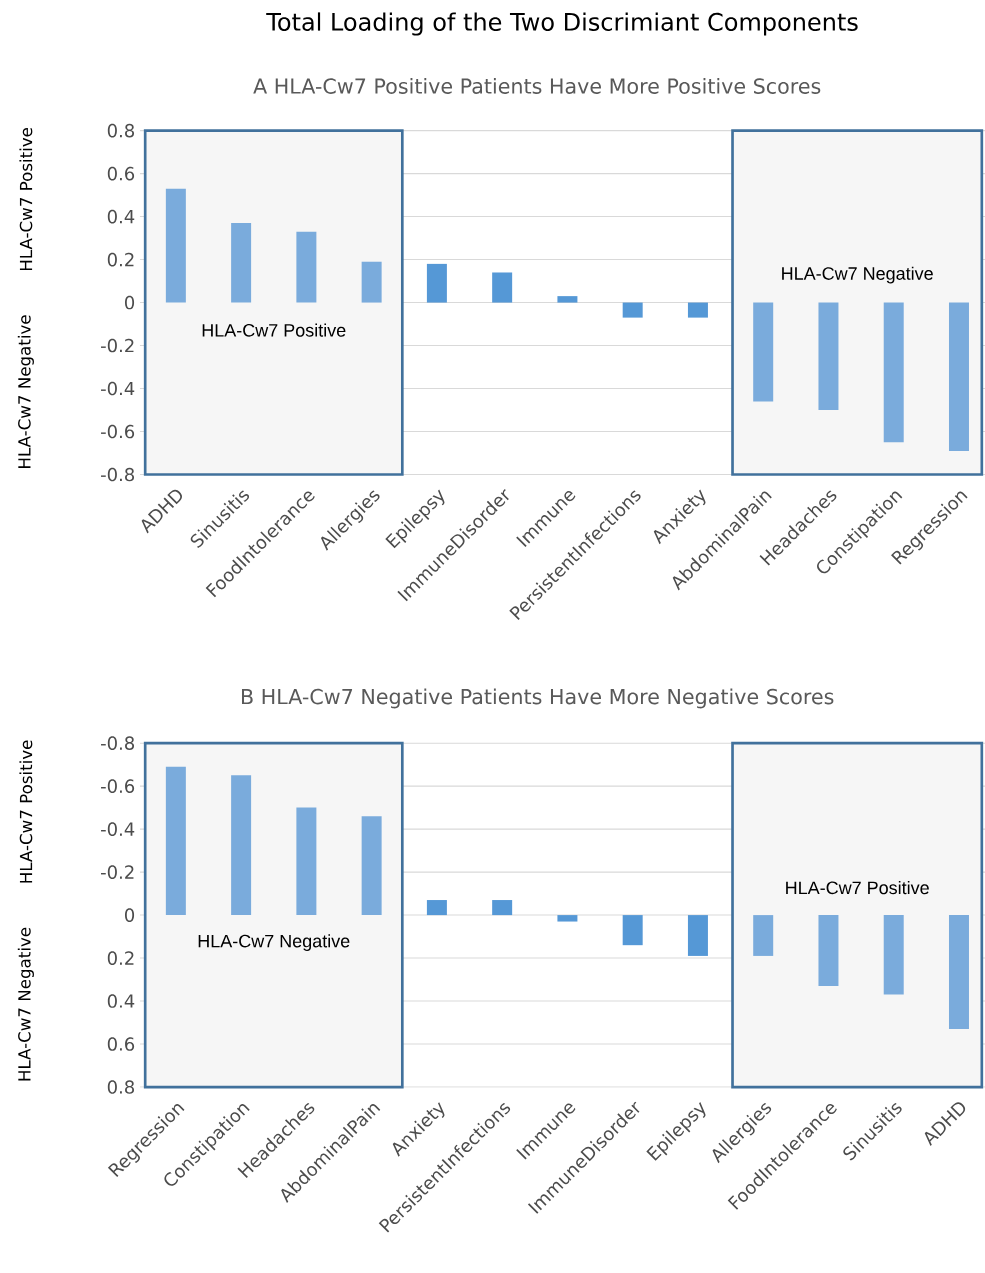 The height and width of the screenshot is (1273, 985). What do you see at coordinates (537, 698) in the screenshot?
I see `chart-subtitle: B HLA-Cw7 Negative Patients Have More Negative Scores` at bounding box center [537, 698].